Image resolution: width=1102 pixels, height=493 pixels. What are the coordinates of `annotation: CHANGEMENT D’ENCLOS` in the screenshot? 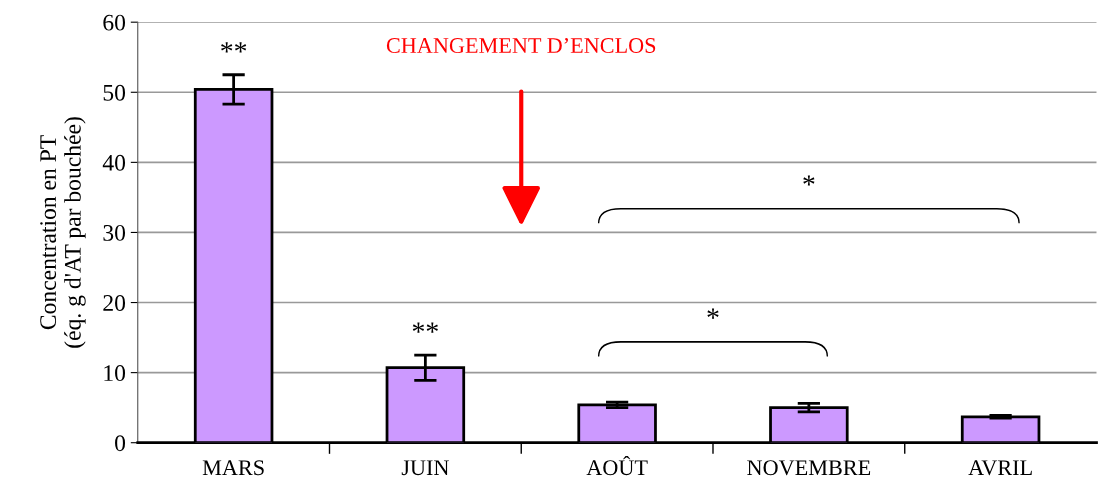 It's located at (521, 45).